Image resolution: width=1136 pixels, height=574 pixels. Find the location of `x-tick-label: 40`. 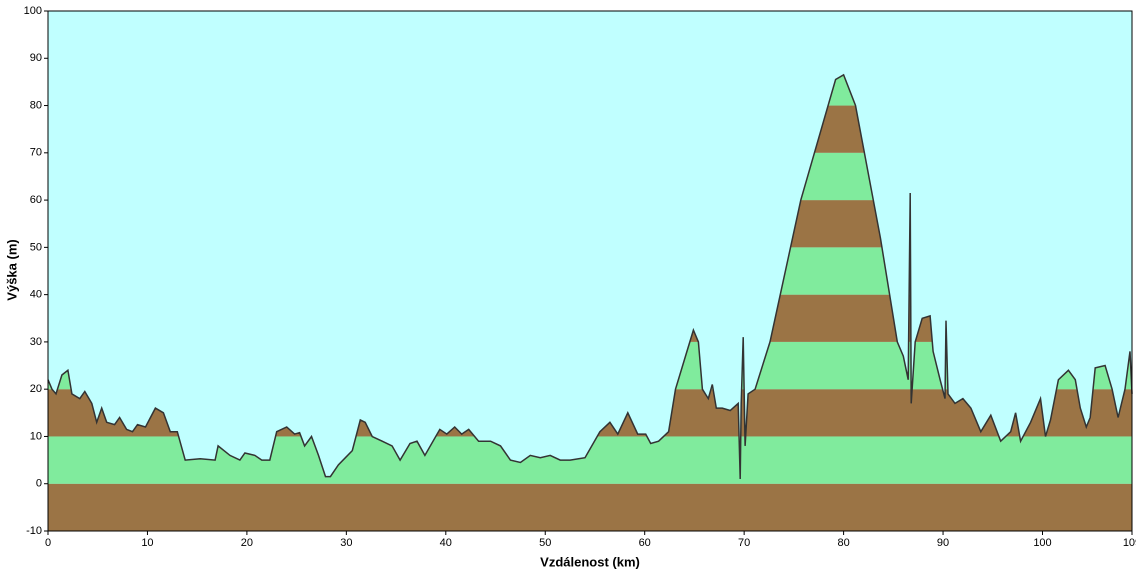

x-tick-label: 40 is located at coordinates (446, 543).